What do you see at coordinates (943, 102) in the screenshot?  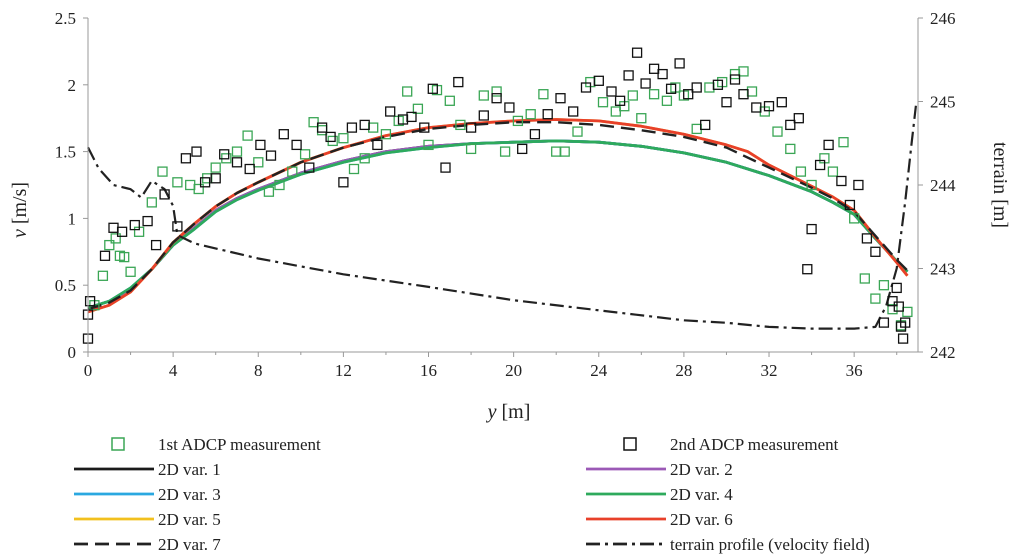 I see `y-right-tick-label: 245` at bounding box center [943, 102].